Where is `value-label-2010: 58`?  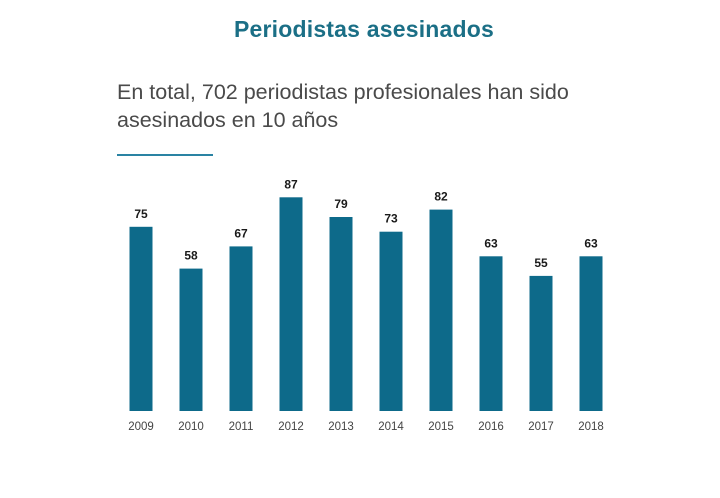
value-label-2010: 58 is located at coordinates (191, 256).